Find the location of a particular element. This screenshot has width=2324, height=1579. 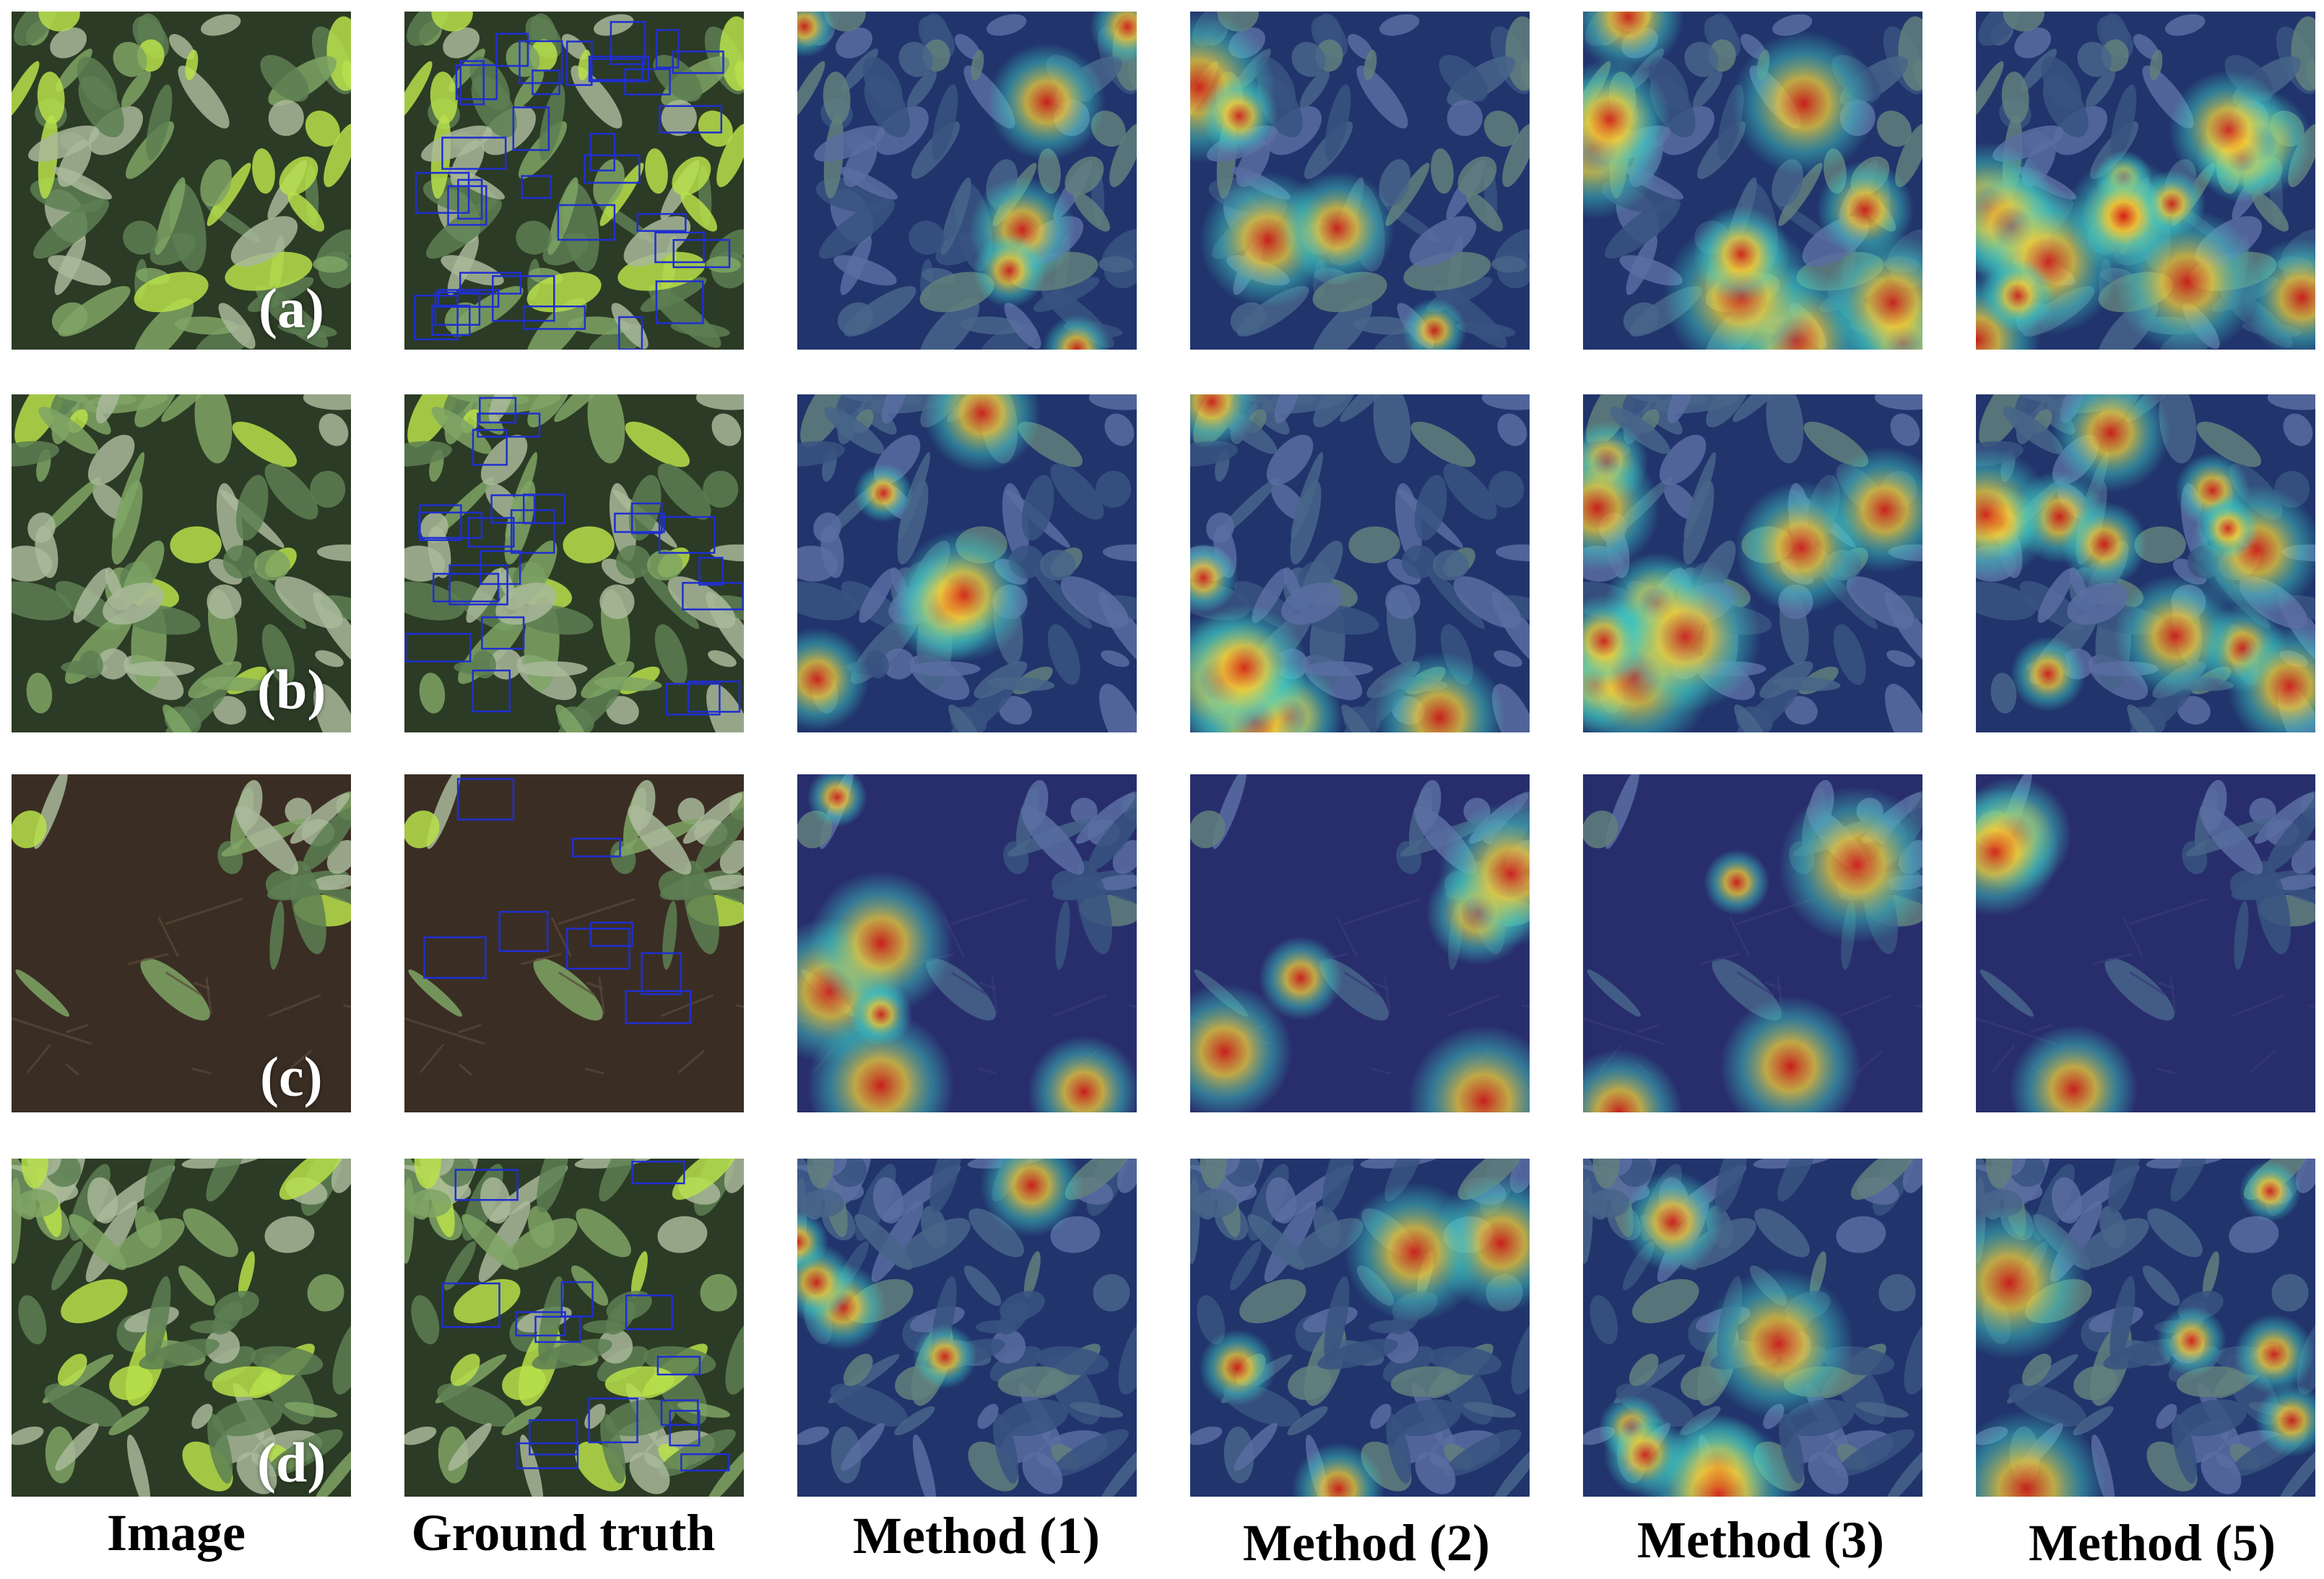

row-label-c: (c) is located at coordinates (291, 1076).